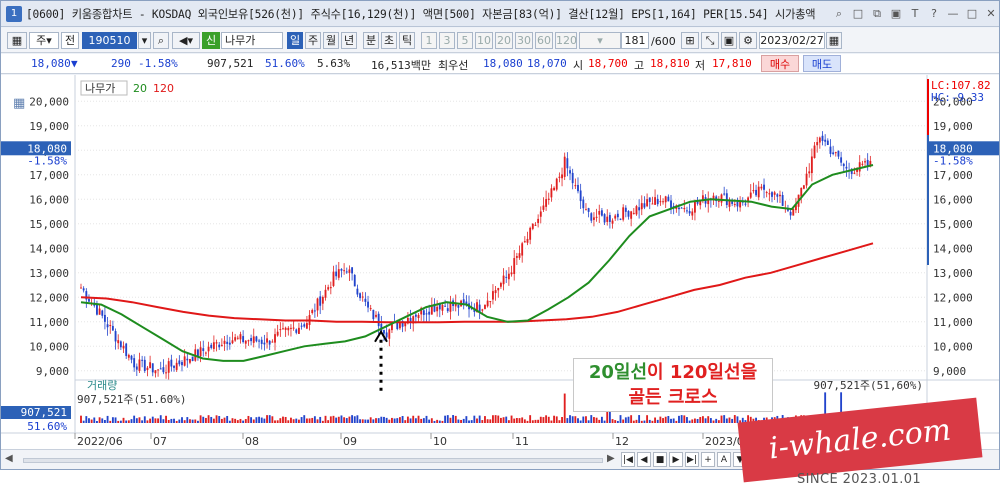  What do you see at coordinates (544, 40) in the screenshot?
I see `minute-60: 60` at bounding box center [544, 40].